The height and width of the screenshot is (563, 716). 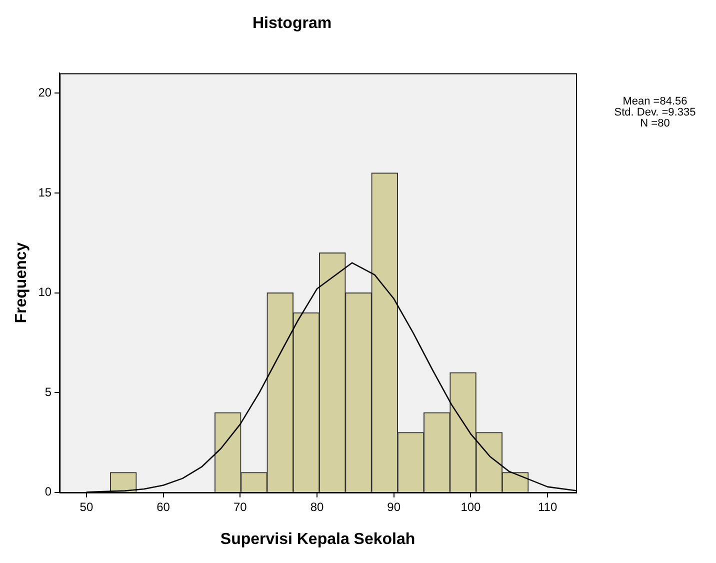 I want to click on text: Std. Dev. =9.335, so click(x=655, y=112).